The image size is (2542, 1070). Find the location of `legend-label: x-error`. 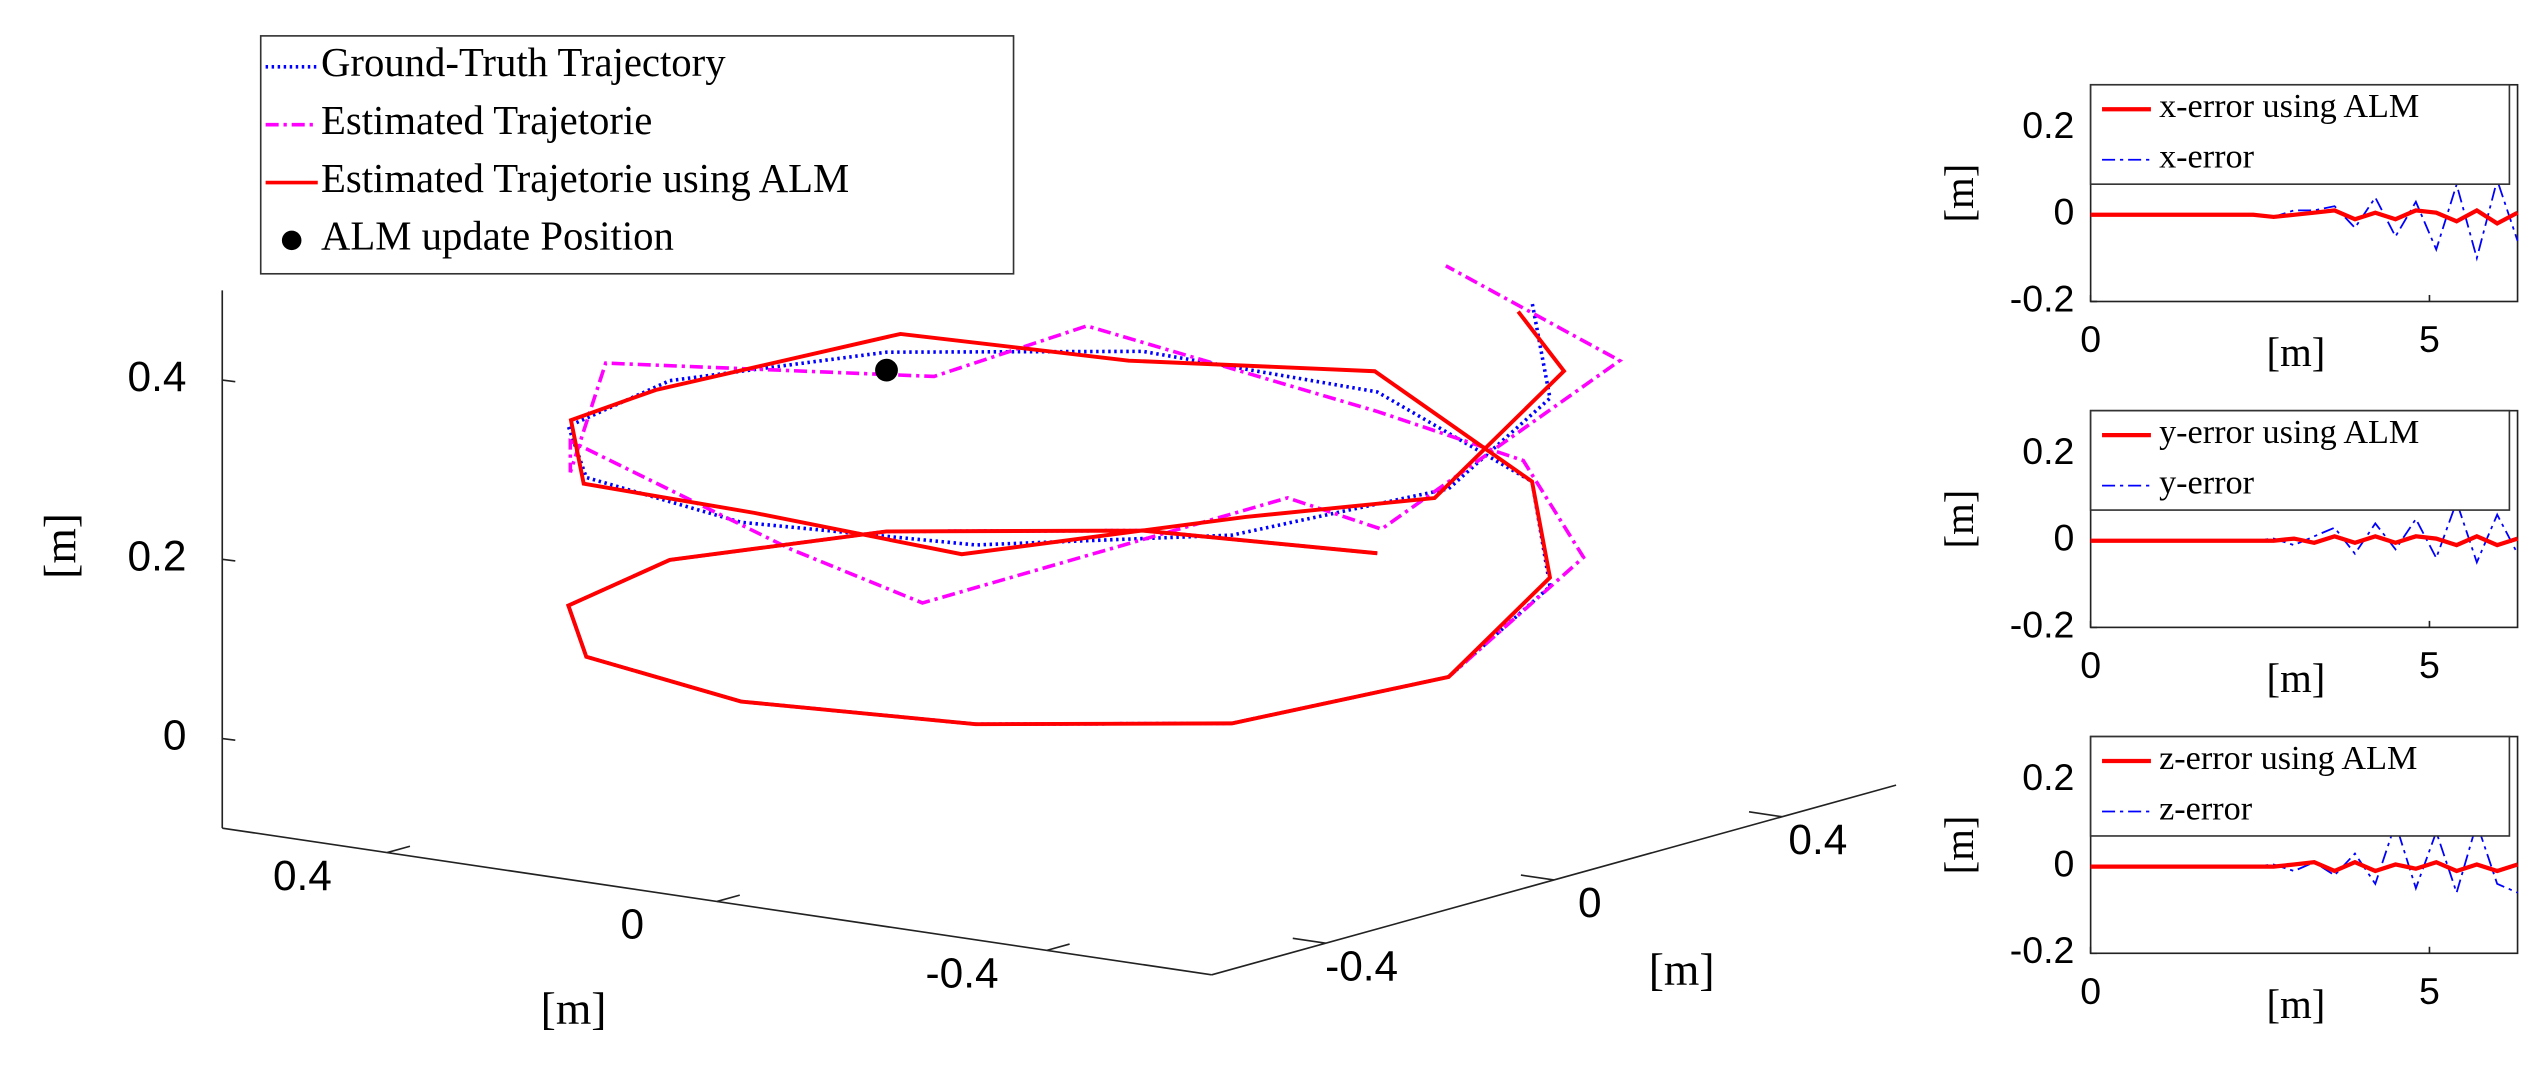

legend-label: x-error is located at coordinates (2207, 157).